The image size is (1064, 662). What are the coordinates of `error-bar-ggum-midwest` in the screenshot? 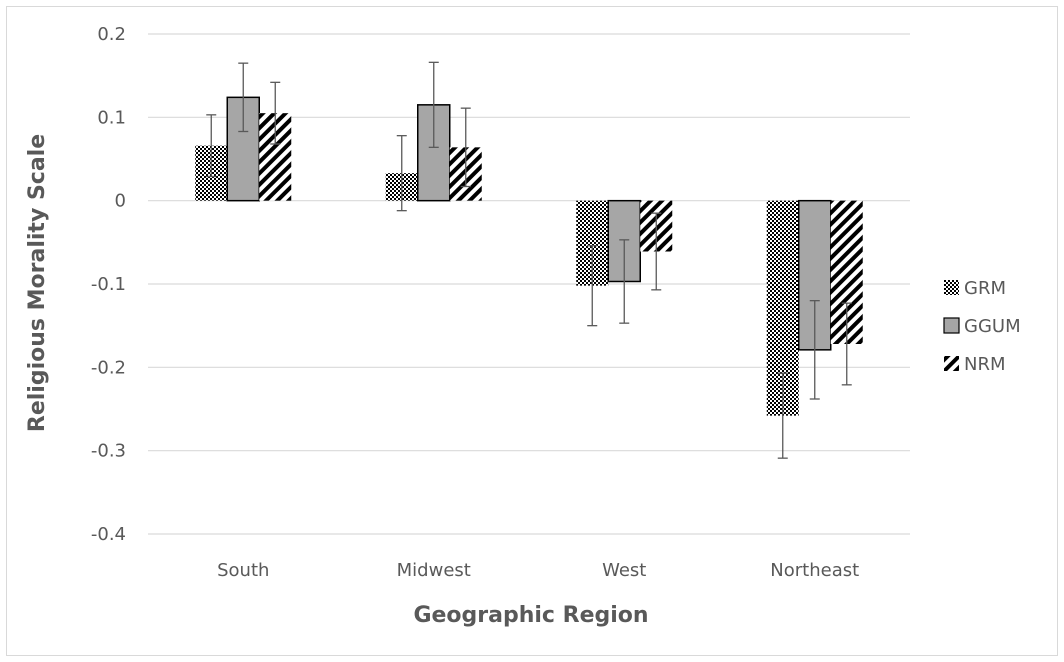 It's located at (433, 104).